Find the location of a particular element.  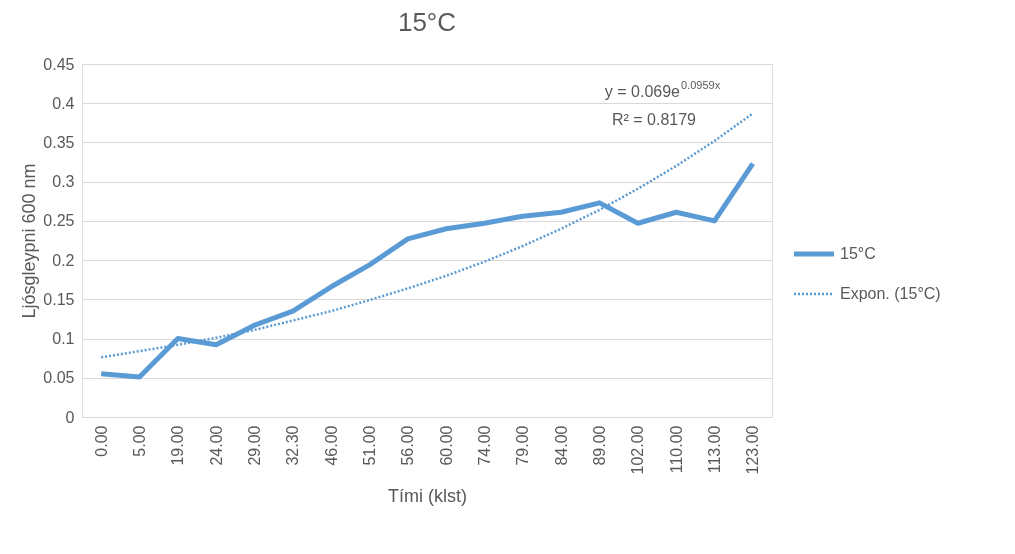

legend-label: Expon. (15°C) is located at coordinates (890, 293).